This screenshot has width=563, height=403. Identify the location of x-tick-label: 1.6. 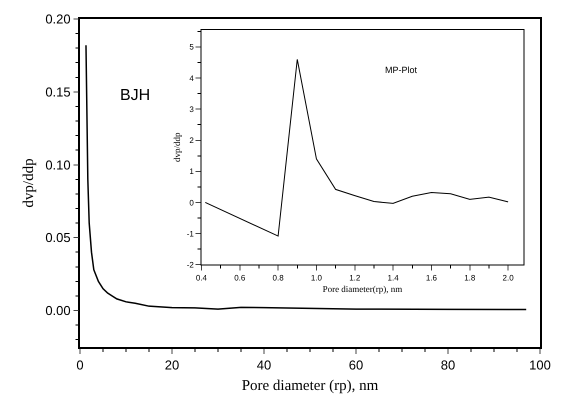
(432, 277).